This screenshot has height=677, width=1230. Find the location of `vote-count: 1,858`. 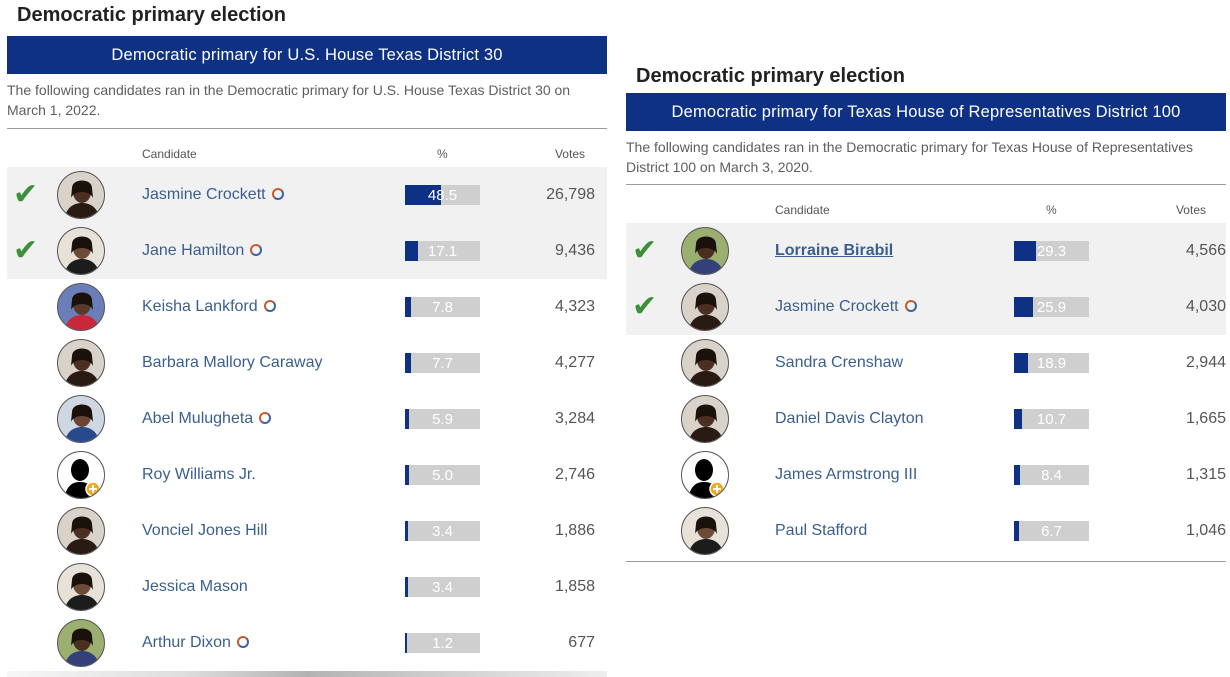

vote-count: 1,858 is located at coordinates (574, 586).